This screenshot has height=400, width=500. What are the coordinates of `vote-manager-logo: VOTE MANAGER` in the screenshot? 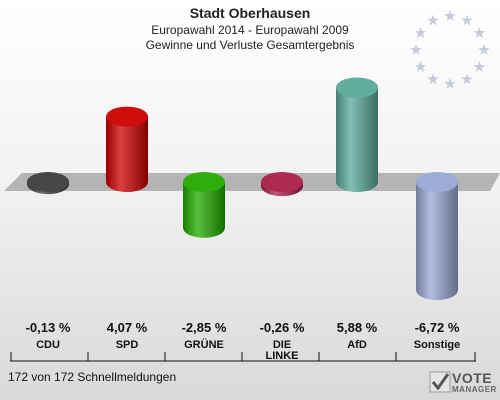 It's located at (463, 383).